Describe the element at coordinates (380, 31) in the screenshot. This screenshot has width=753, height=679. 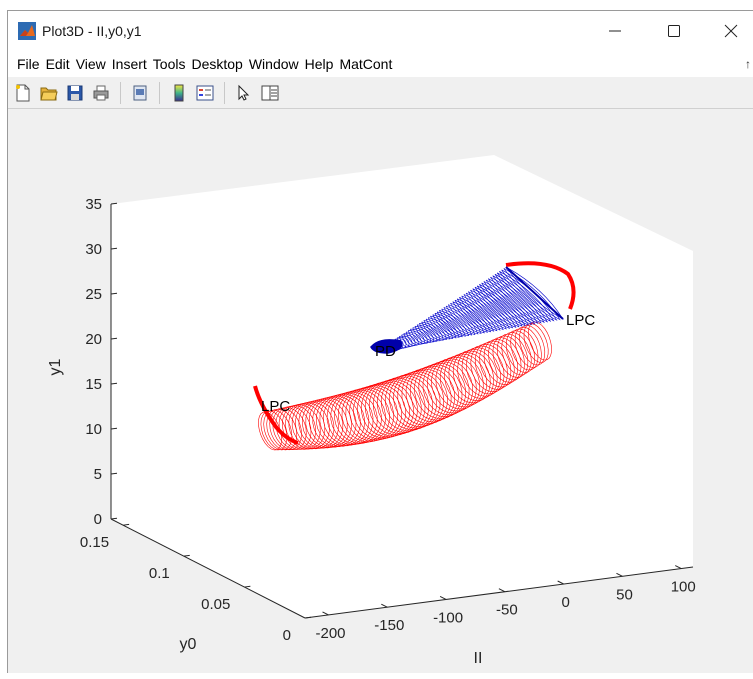
I see `title-bar: Plot3D - II,y0,y1` at that location.